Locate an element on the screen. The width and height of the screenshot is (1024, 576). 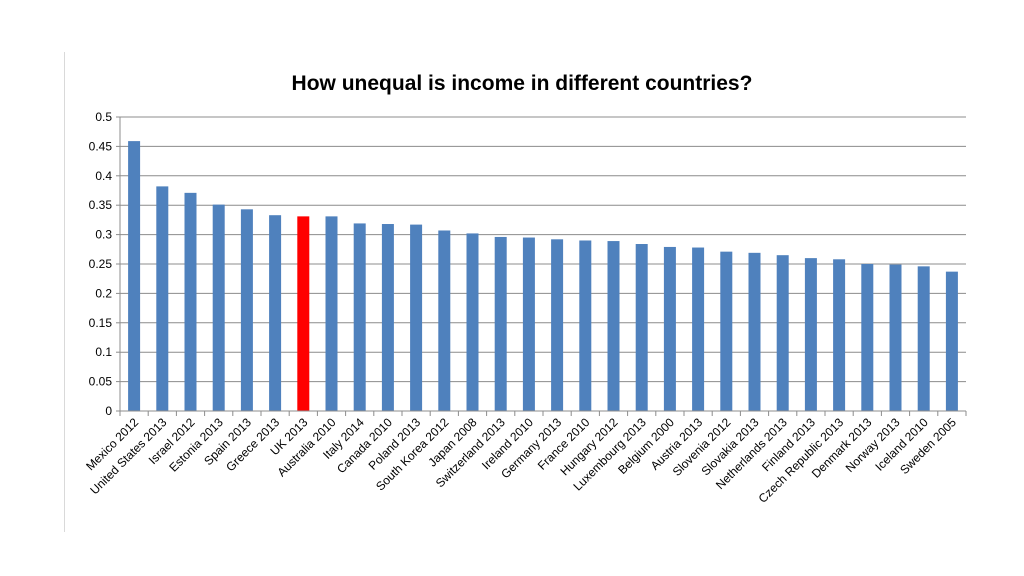
y-tick-label: 0 is located at coordinates (108, 411).